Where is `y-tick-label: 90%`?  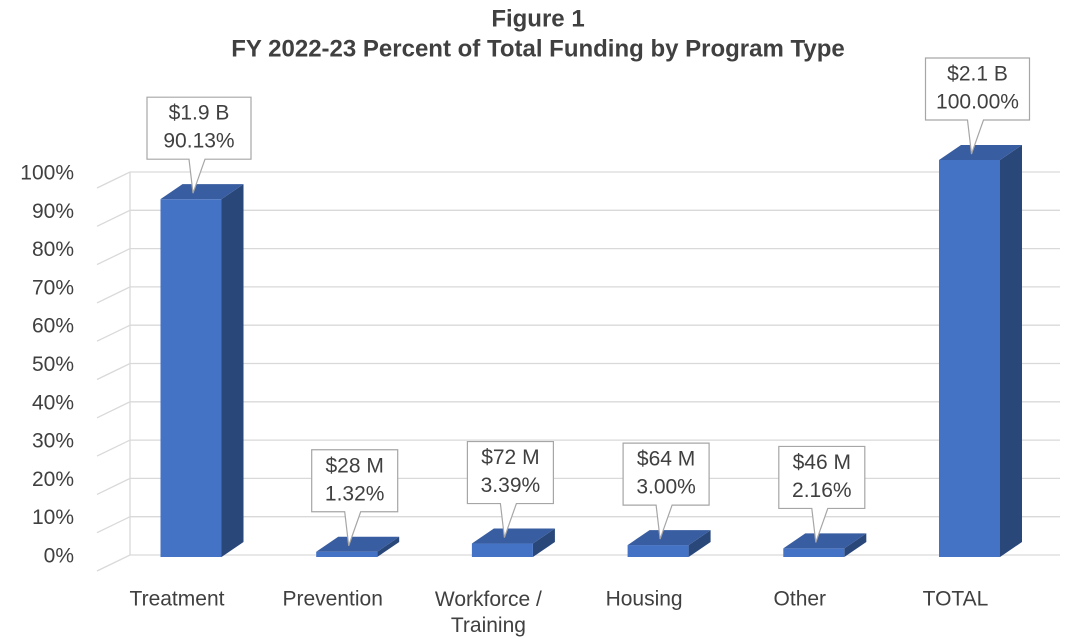
y-tick-label: 90% is located at coordinates (53, 211).